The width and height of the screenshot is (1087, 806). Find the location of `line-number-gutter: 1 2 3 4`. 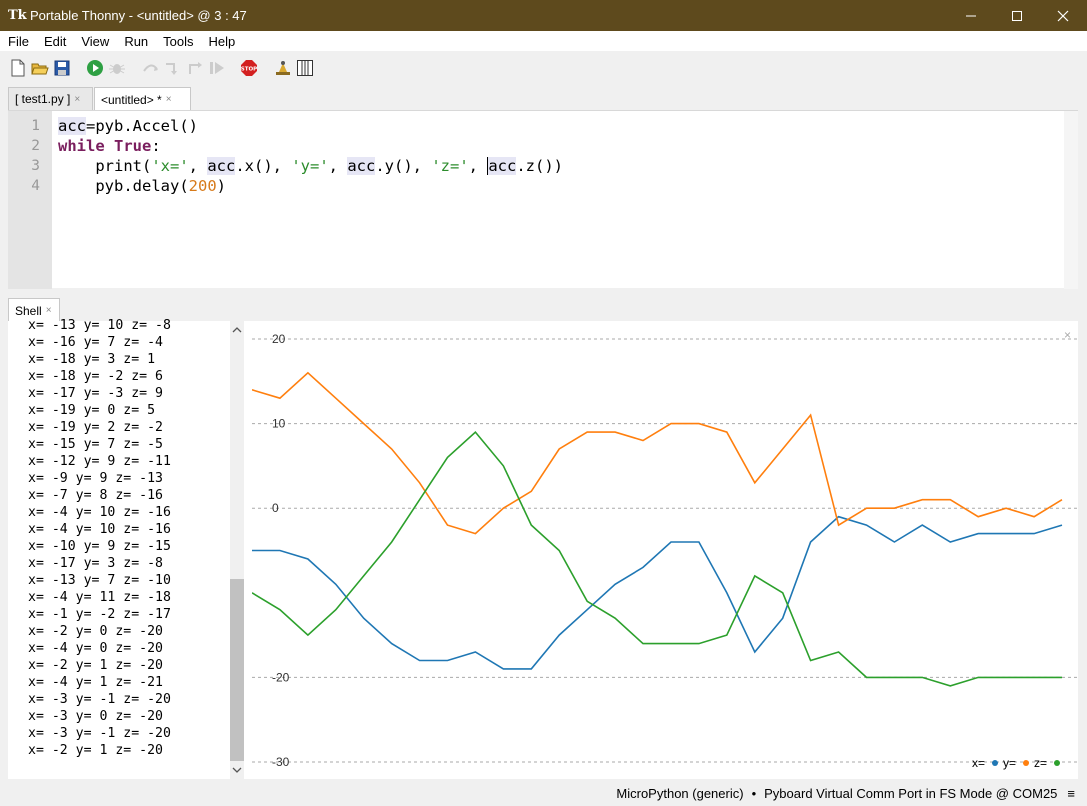

line-number-gutter: 1 2 3 4 is located at coordinates (30, 200).